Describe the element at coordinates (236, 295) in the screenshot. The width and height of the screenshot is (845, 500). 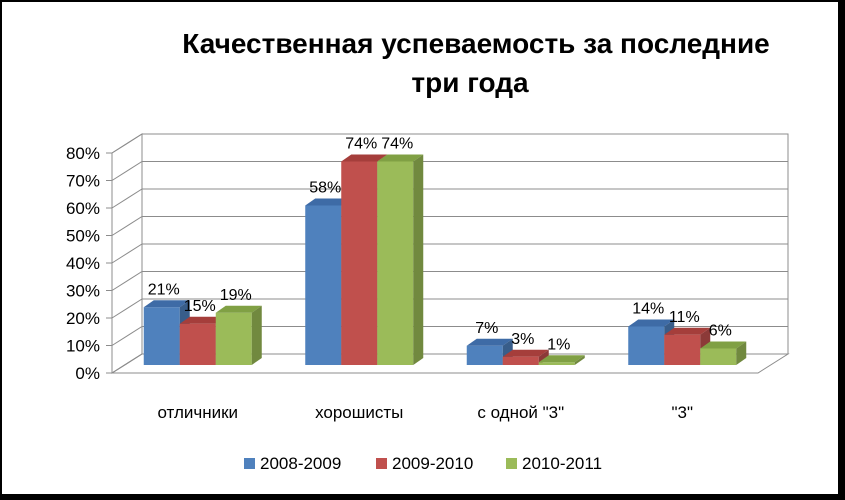
I see `data-label: 19%` at that location.